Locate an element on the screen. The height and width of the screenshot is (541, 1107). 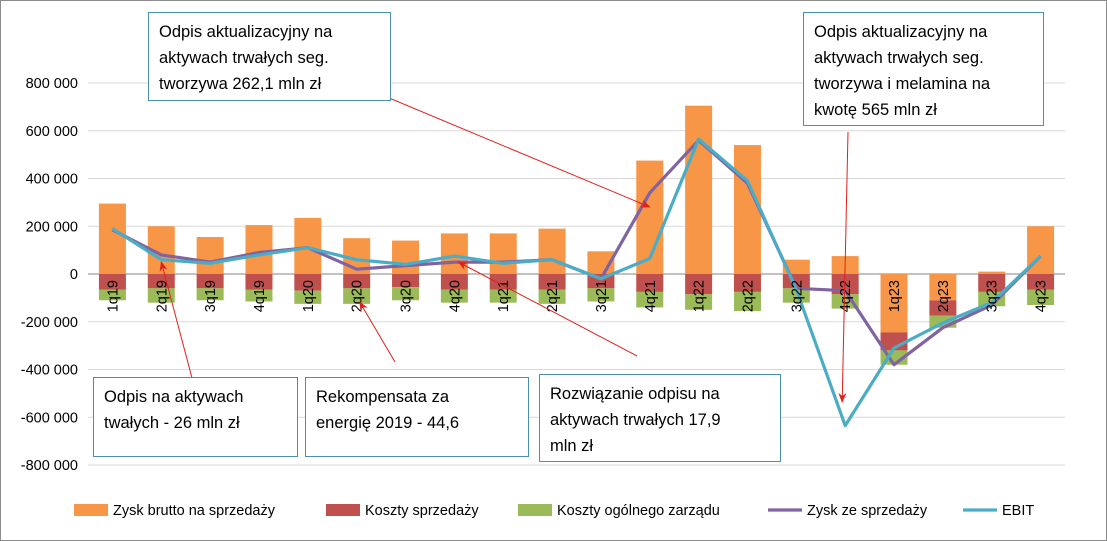
bar-admin-costs-1q19 is located at coordinates (112, 295).